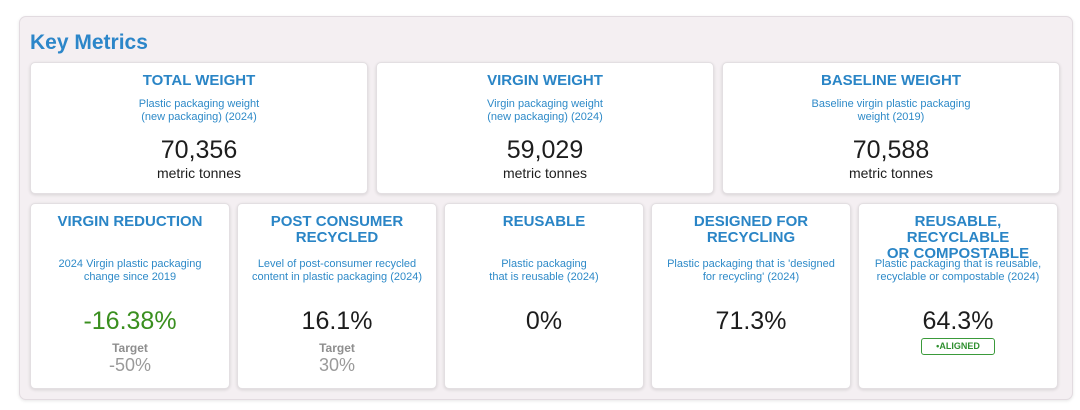  What do you see at coordinates (199, 150) in the screenshot?
I see `card-value: 70,356` at bounding box center [199, 150].